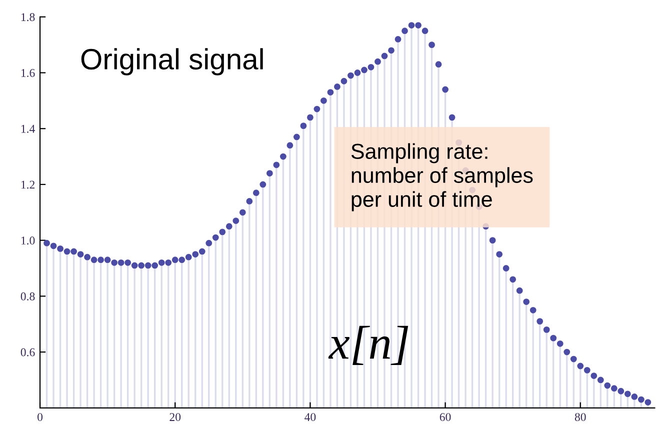 Image resolution: width=656 pixels, height=433 pixels. Describe the element at coordinates (172, 62) in the screenshot. I see `annotation: Original signal` at that location.